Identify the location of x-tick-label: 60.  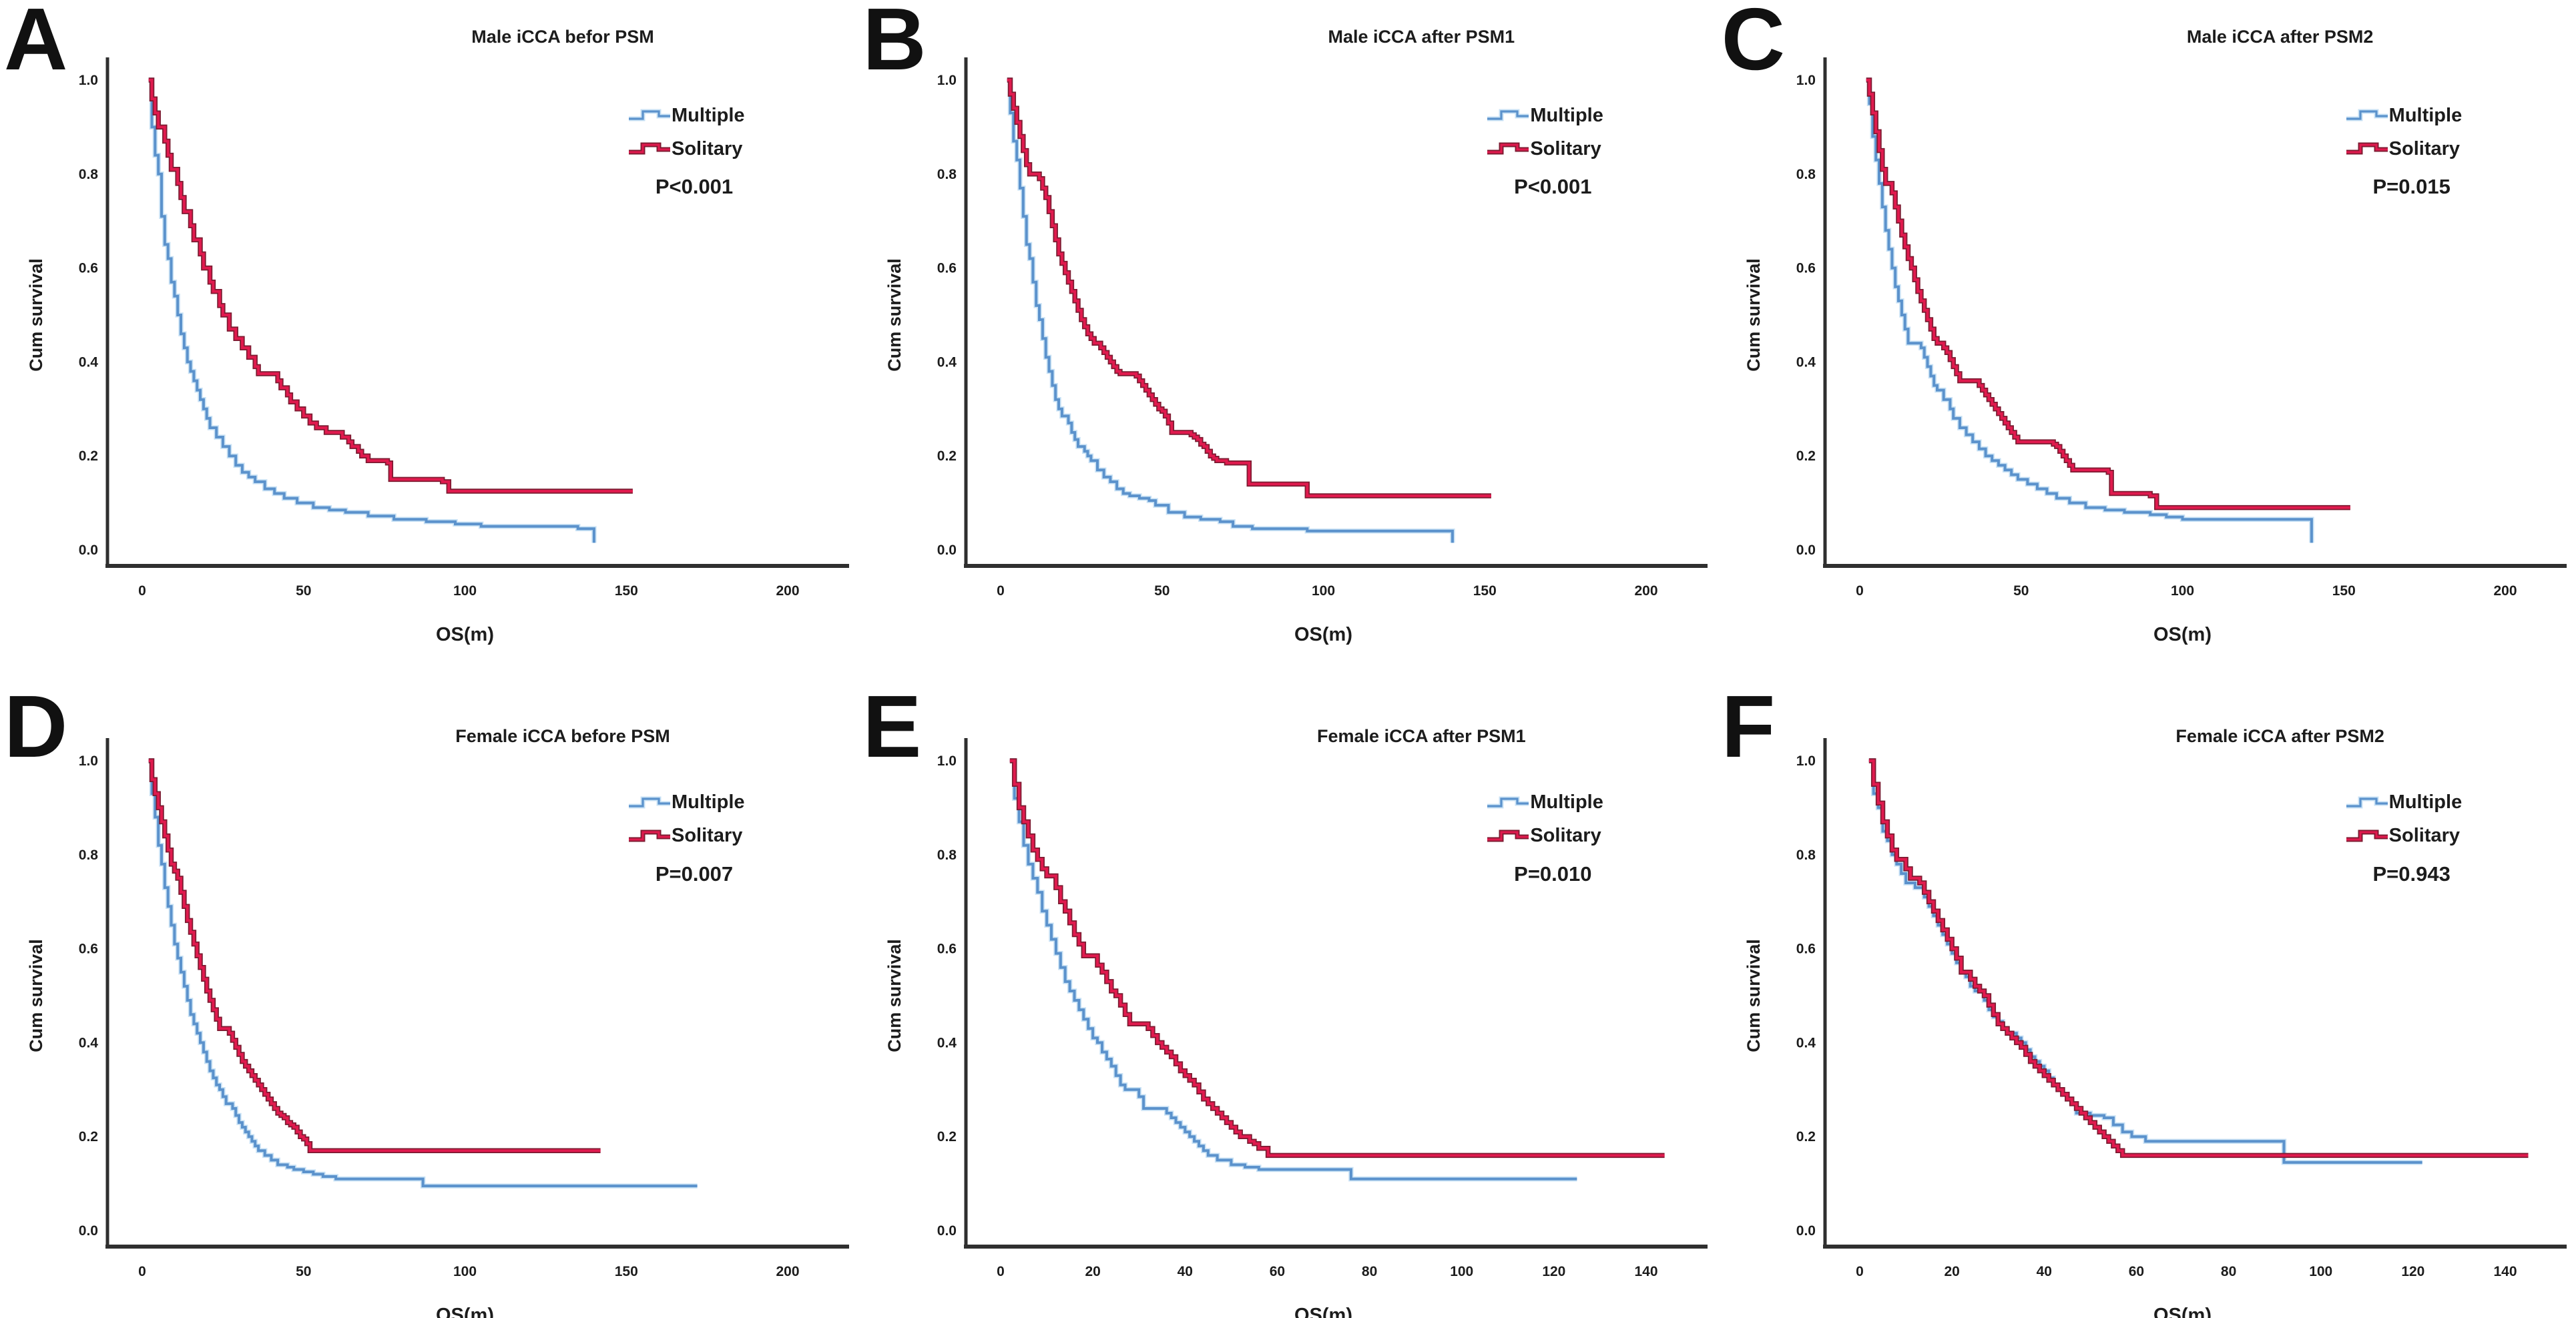
(1277, 1271).